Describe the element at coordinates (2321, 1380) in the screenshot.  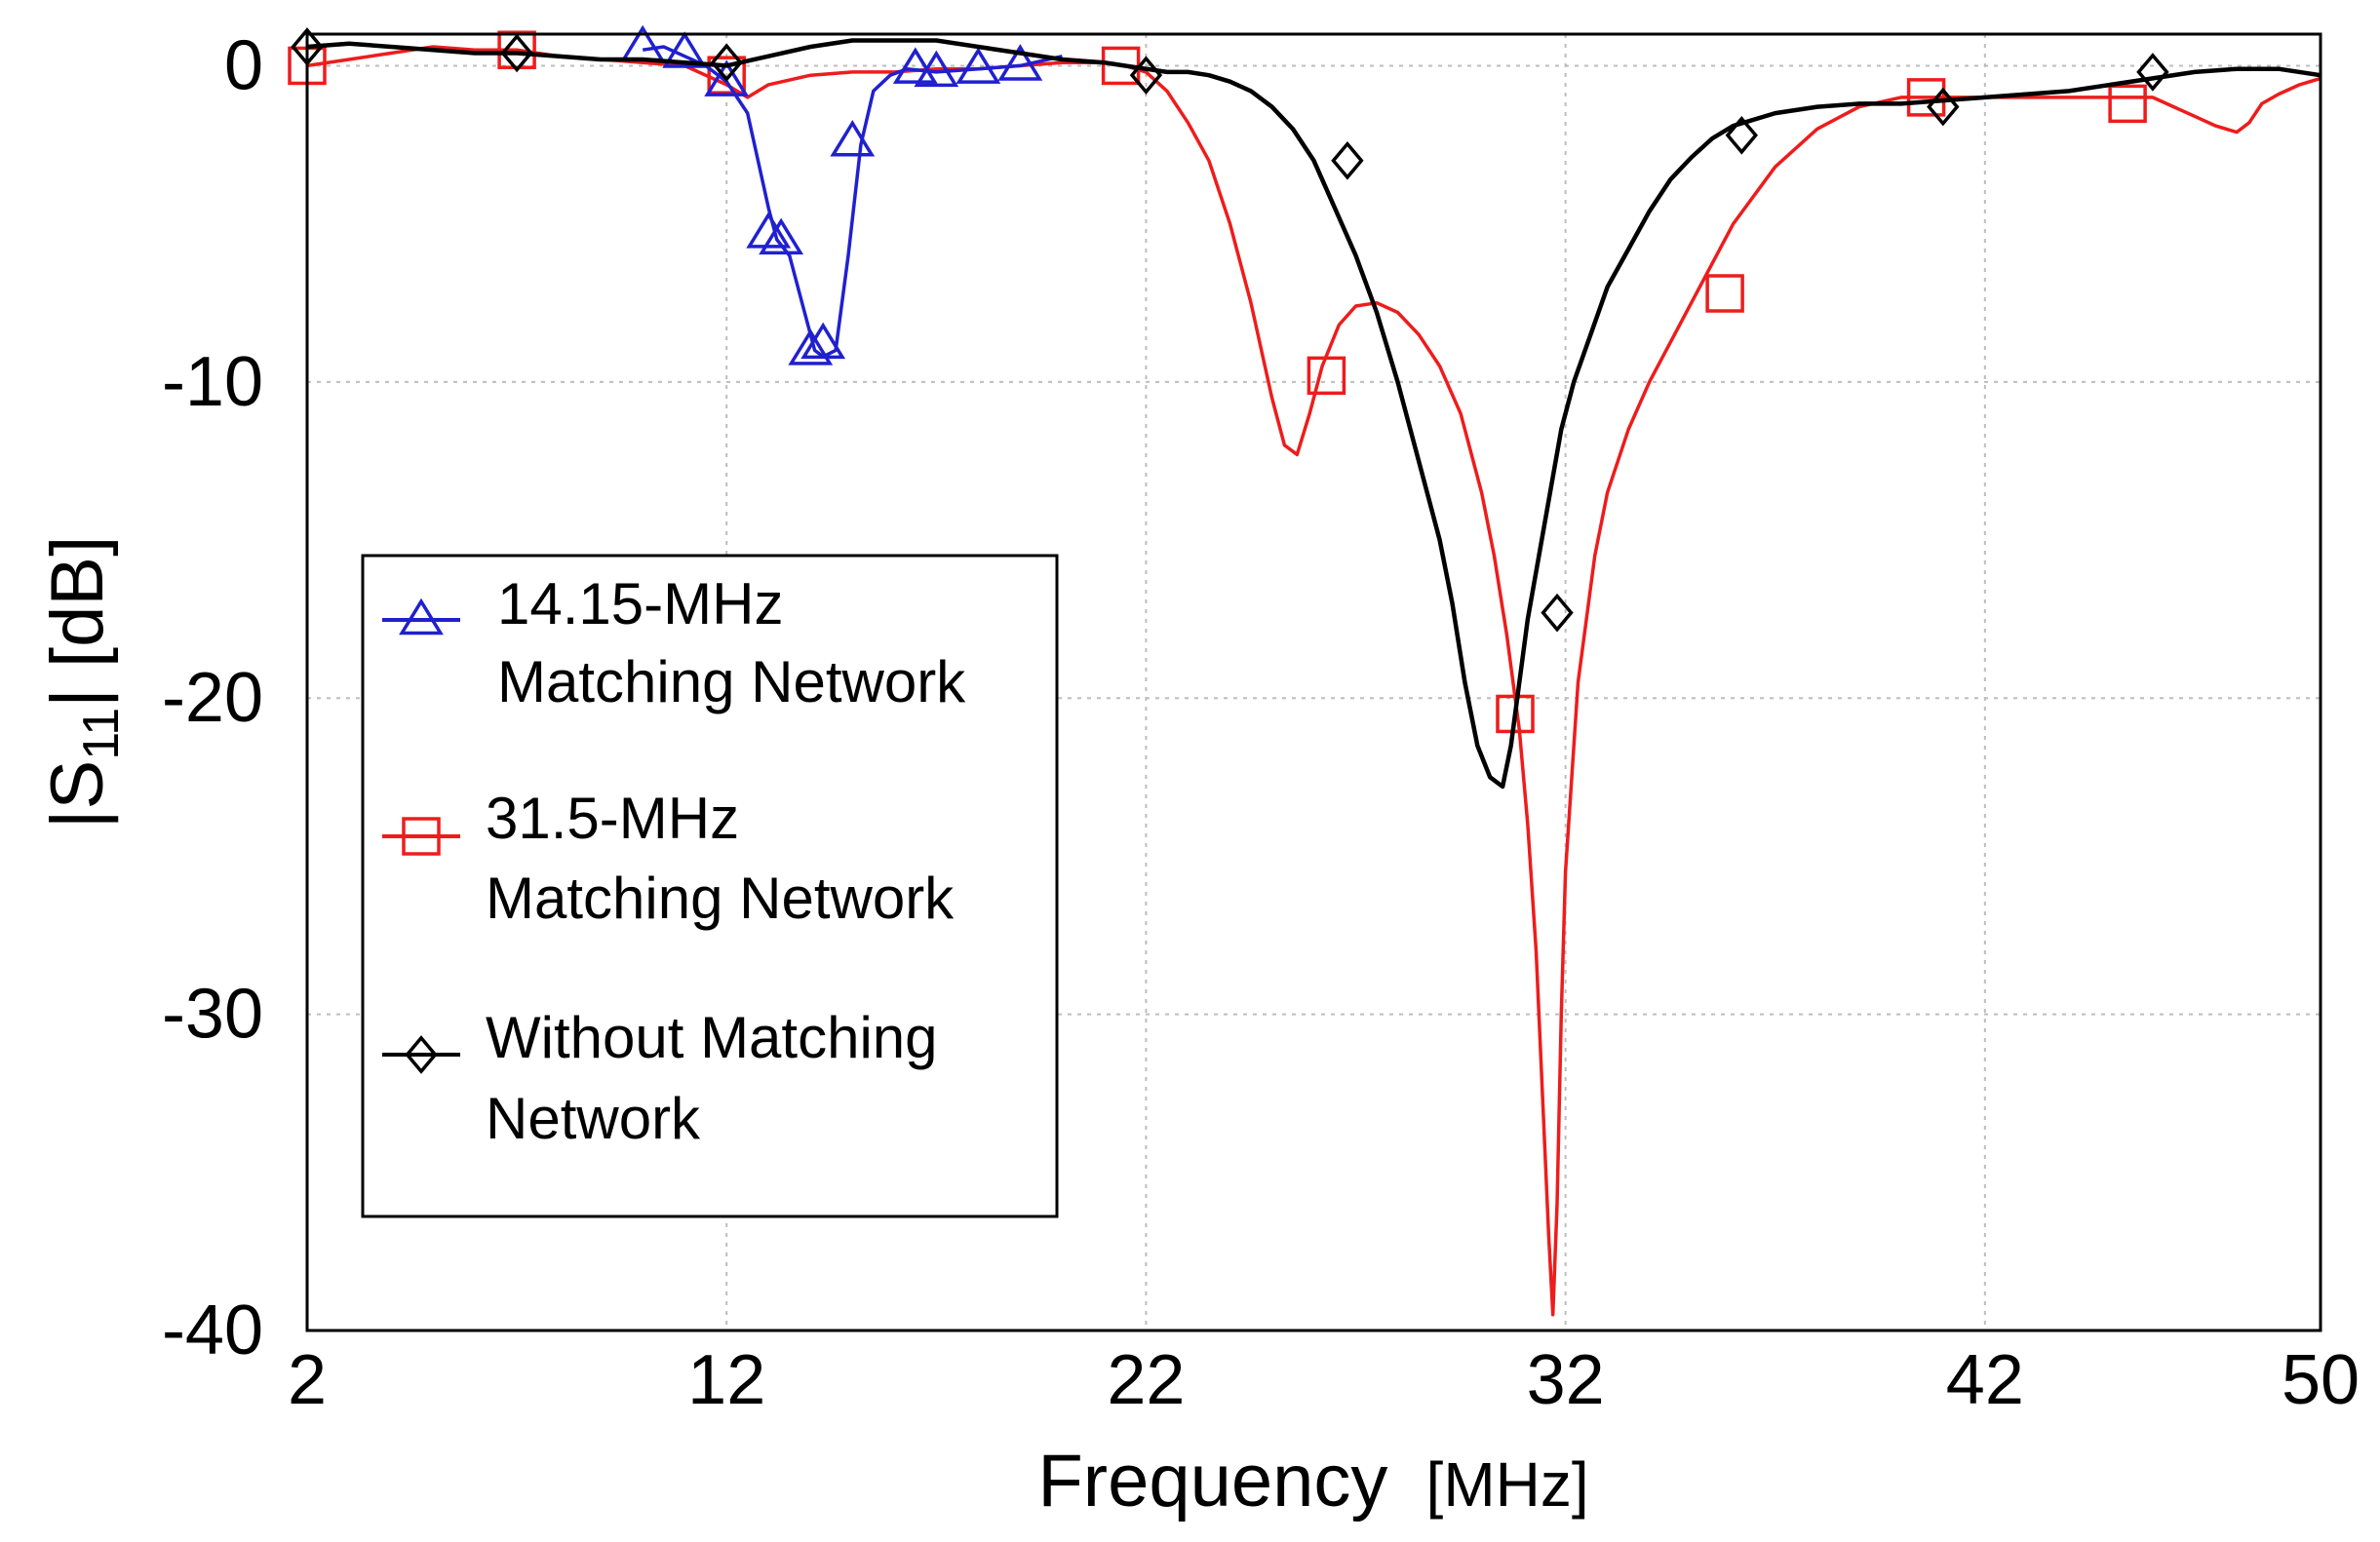
I see `x-tick-label: 50` at that location.